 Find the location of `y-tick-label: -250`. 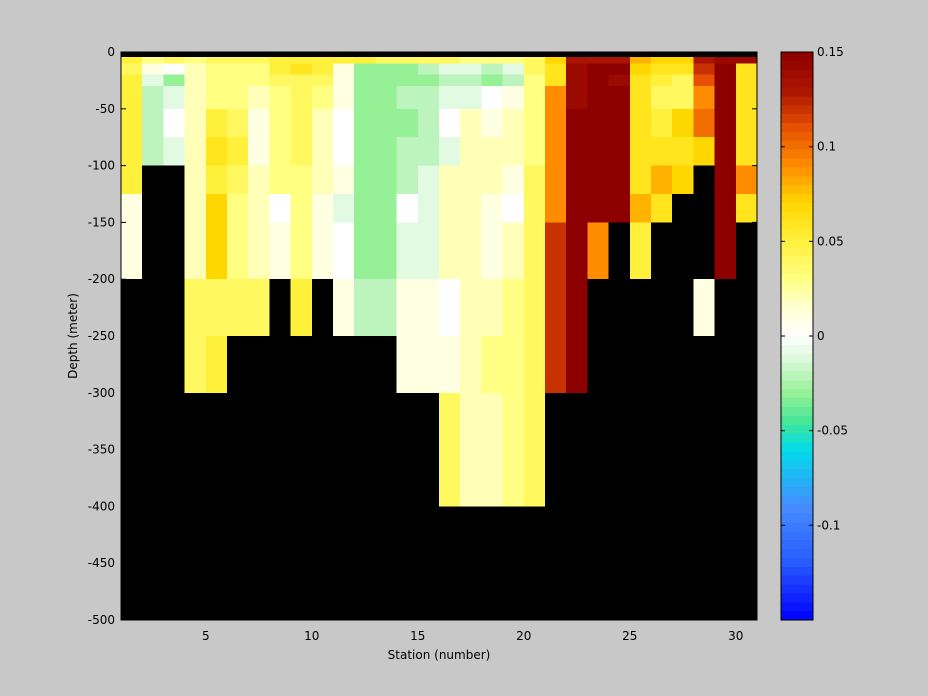

y-tick-label: -250 is located at coordinates (101, 336).